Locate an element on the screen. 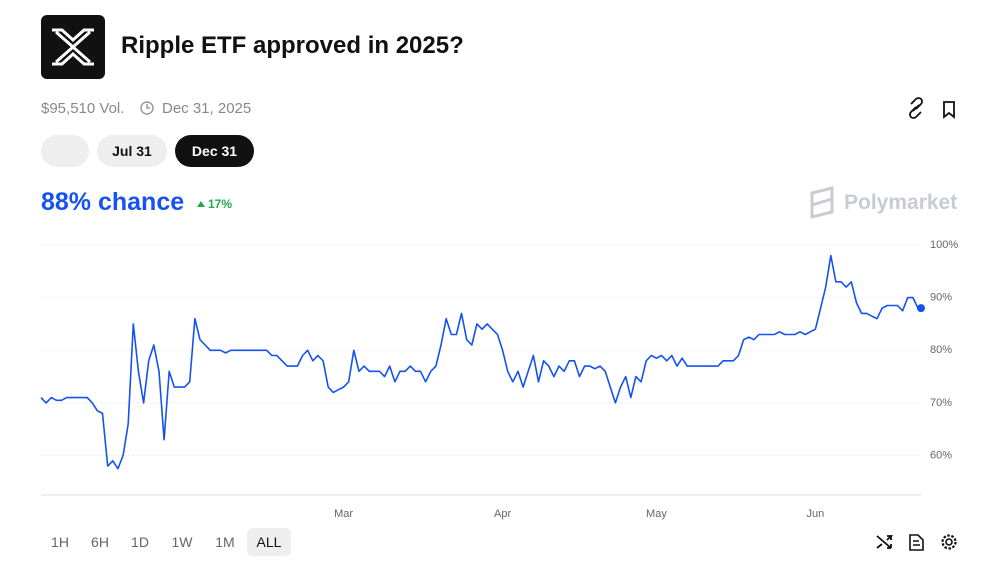  range-button: 1H is located at coordinates (60, 542).